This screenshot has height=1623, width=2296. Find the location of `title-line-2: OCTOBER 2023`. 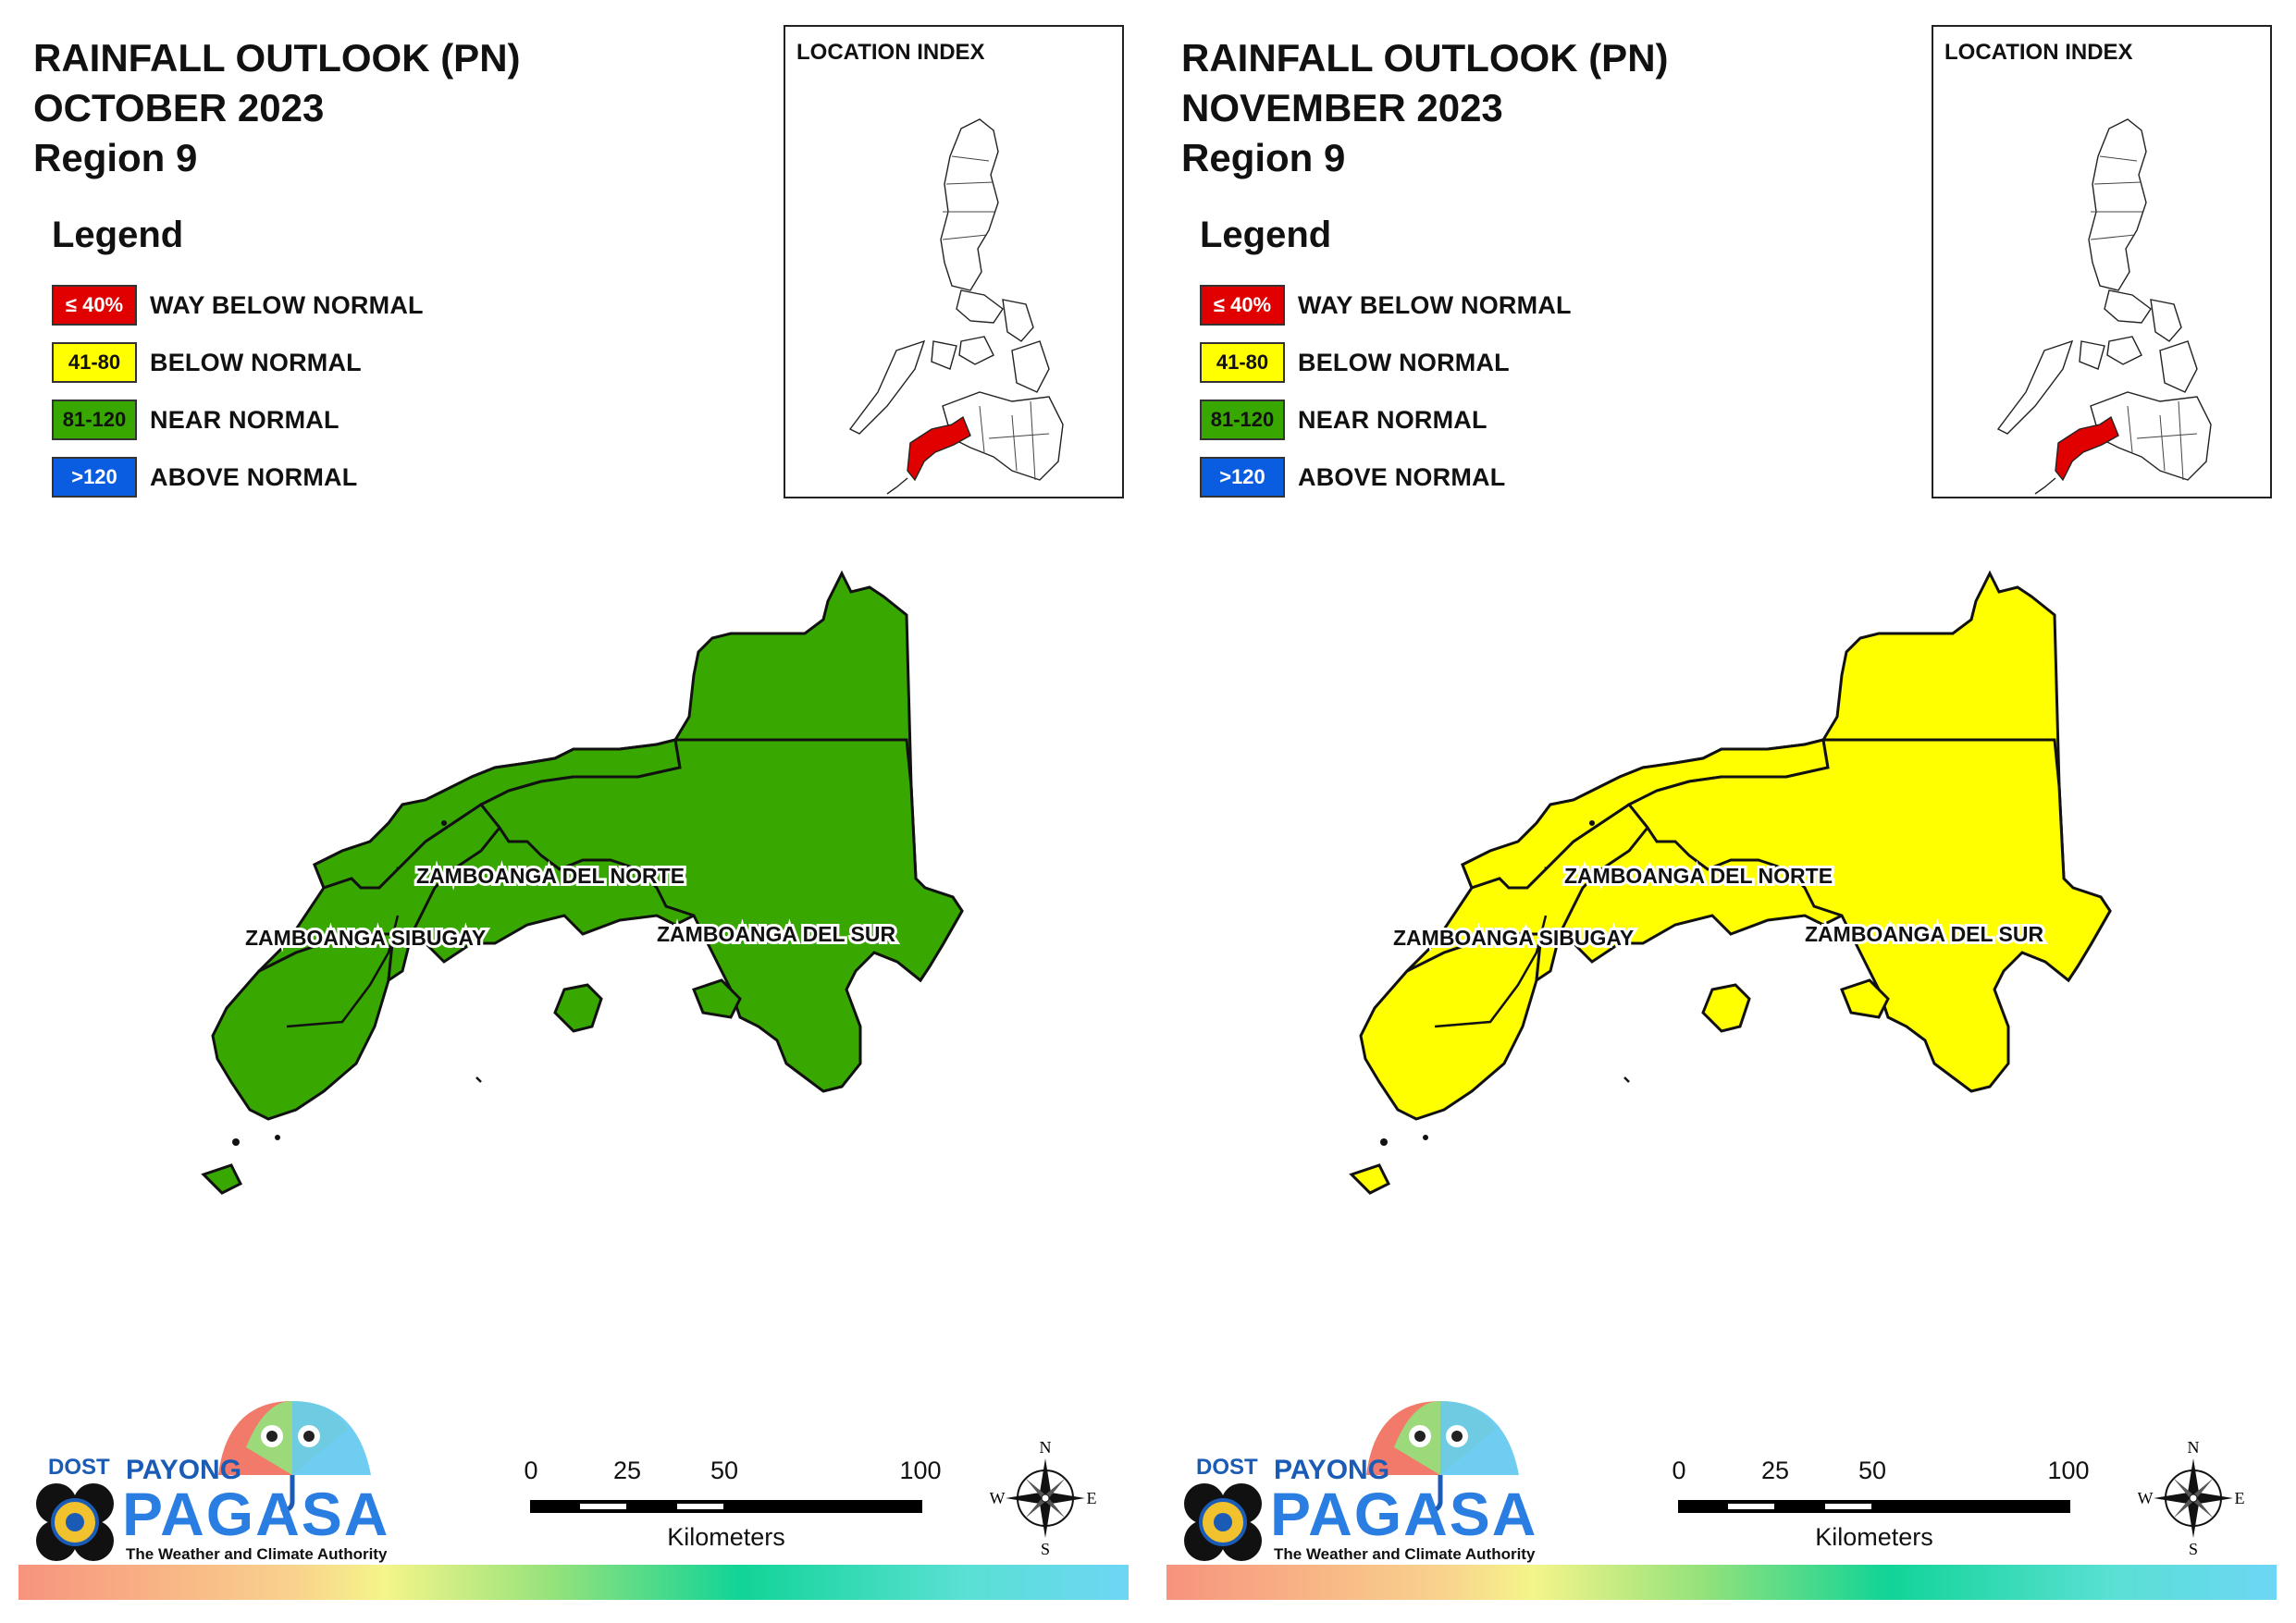

title-line-2: OCTOBER 2023 is located at coordinates (179, 107).